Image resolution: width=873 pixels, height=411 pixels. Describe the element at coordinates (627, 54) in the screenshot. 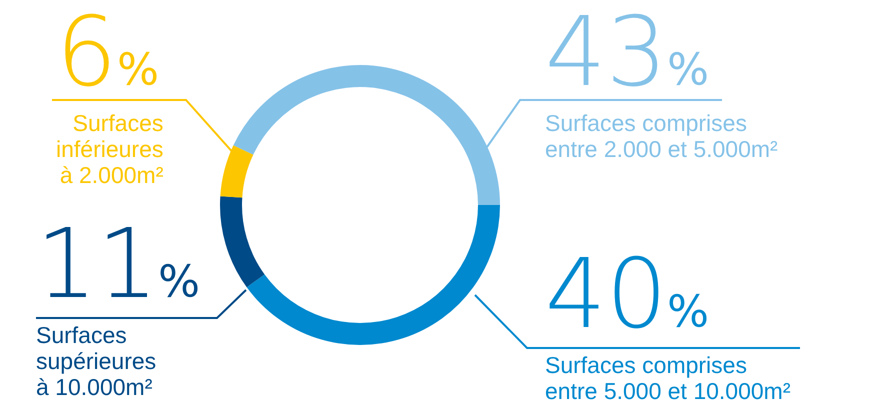

I see `data-label: 43%` at that location.